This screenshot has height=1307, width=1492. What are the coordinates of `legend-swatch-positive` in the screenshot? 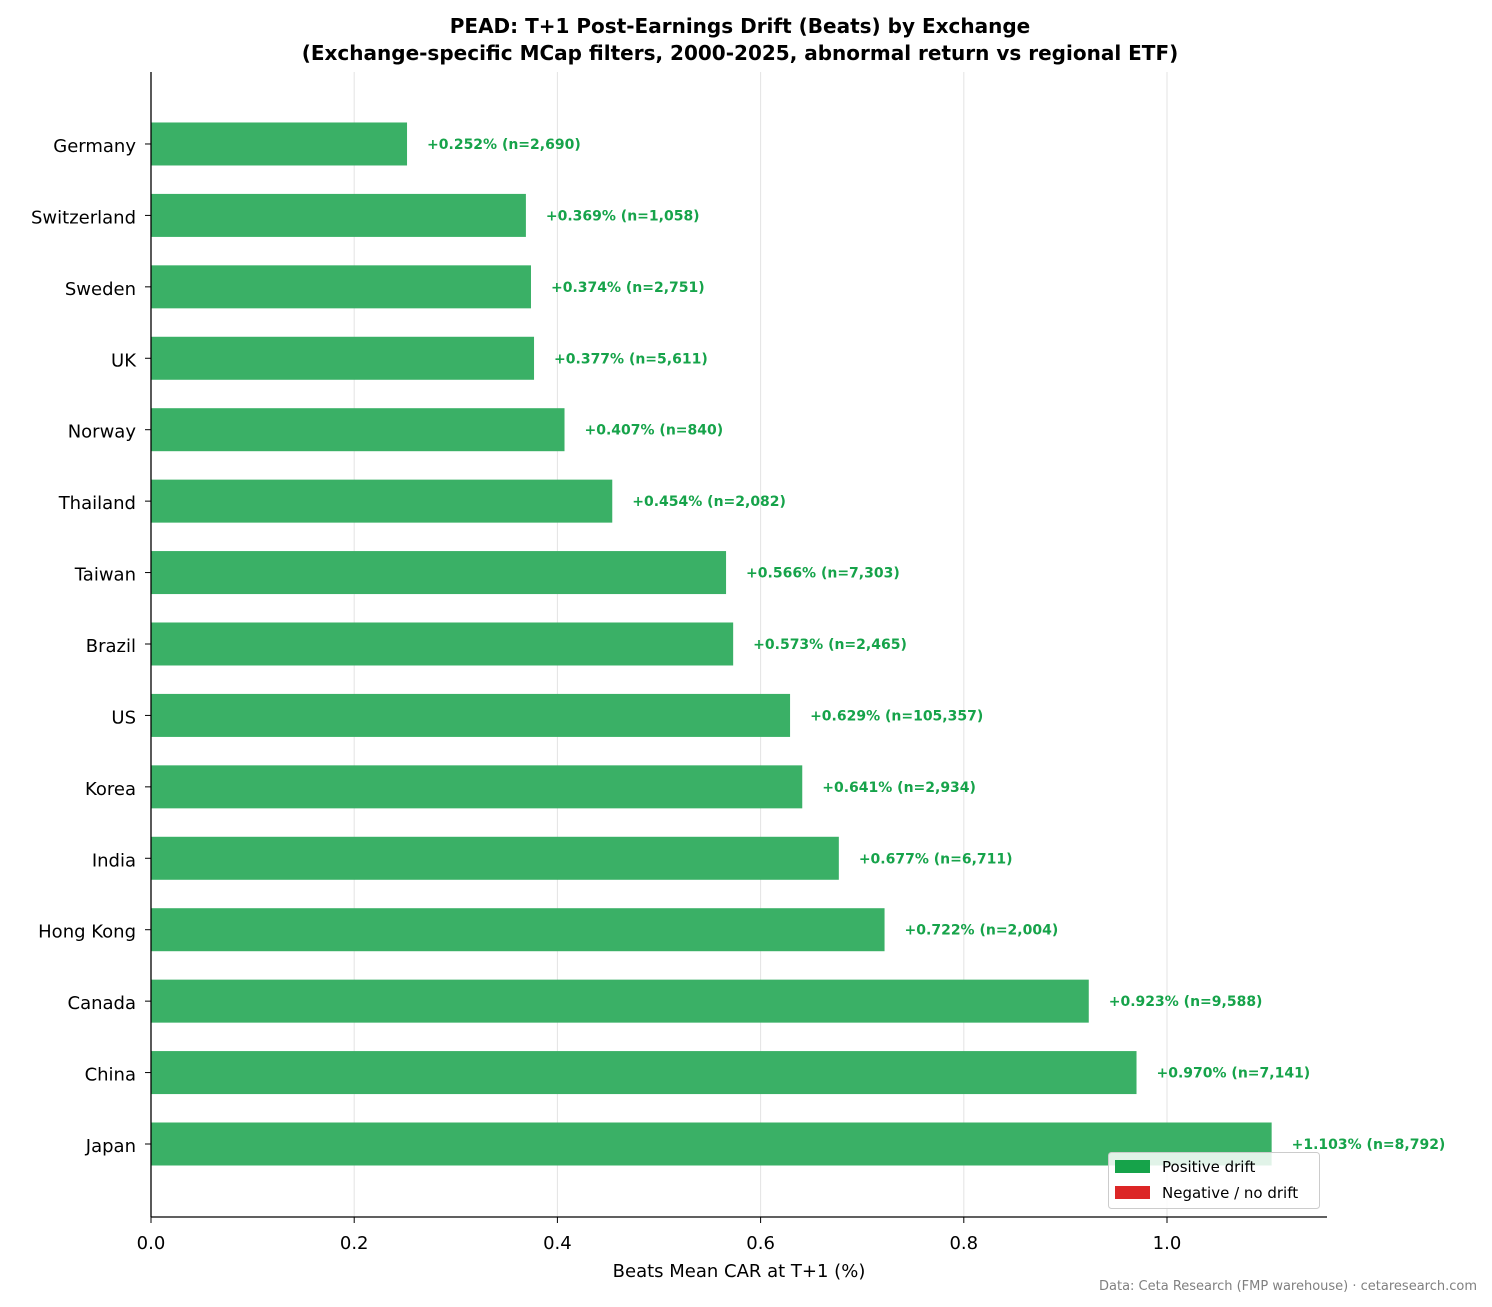 It's located at (1132, 1166).